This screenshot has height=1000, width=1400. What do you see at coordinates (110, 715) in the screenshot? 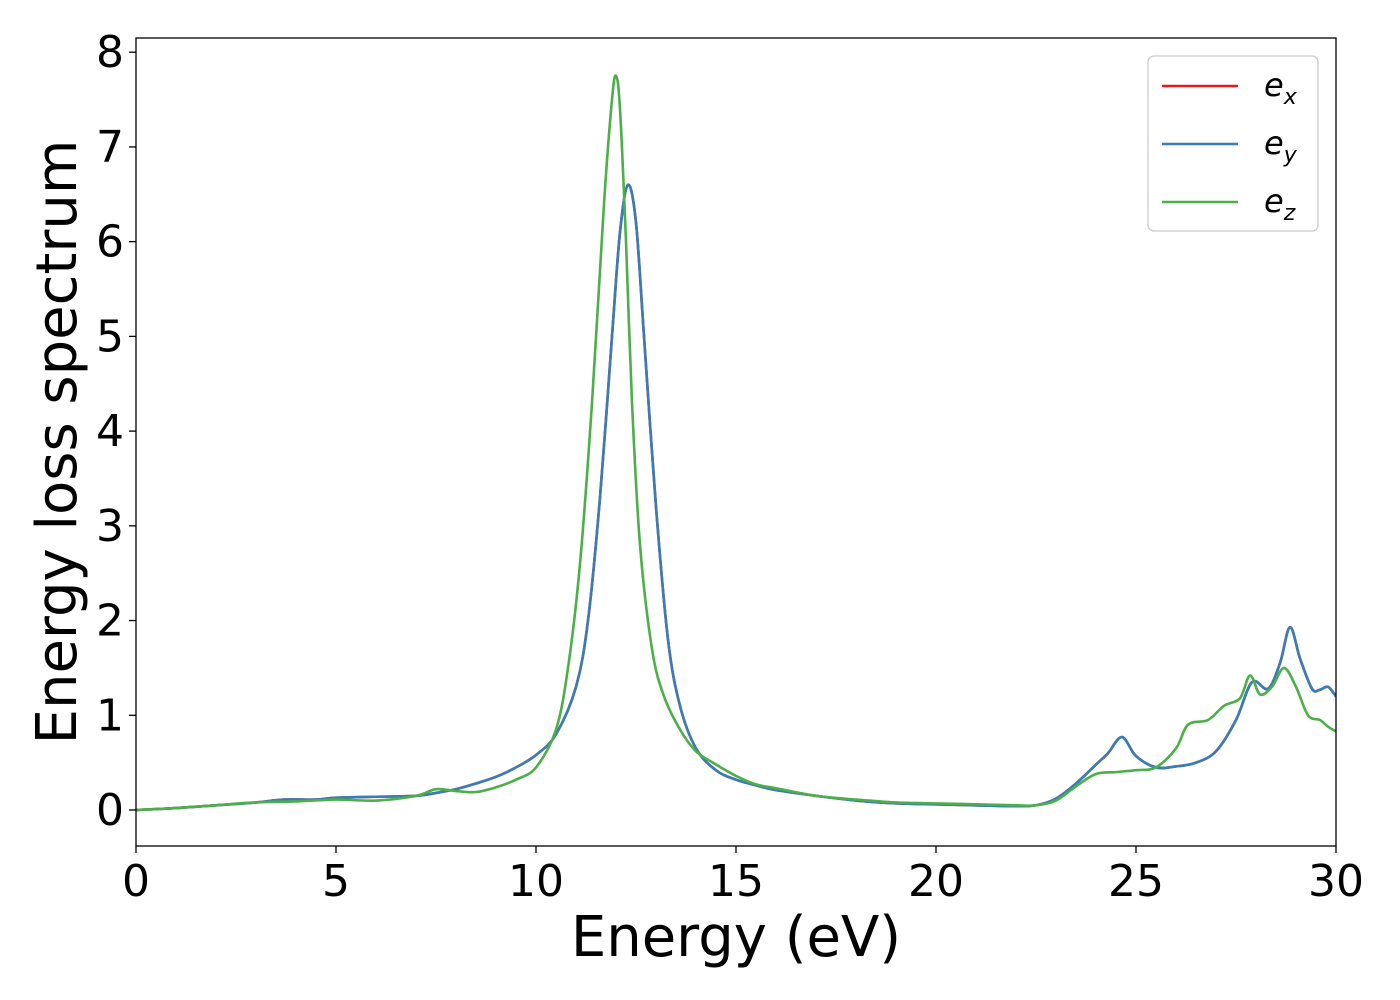
I see `y-tick-label: 1` at bounding box center [110, 715].